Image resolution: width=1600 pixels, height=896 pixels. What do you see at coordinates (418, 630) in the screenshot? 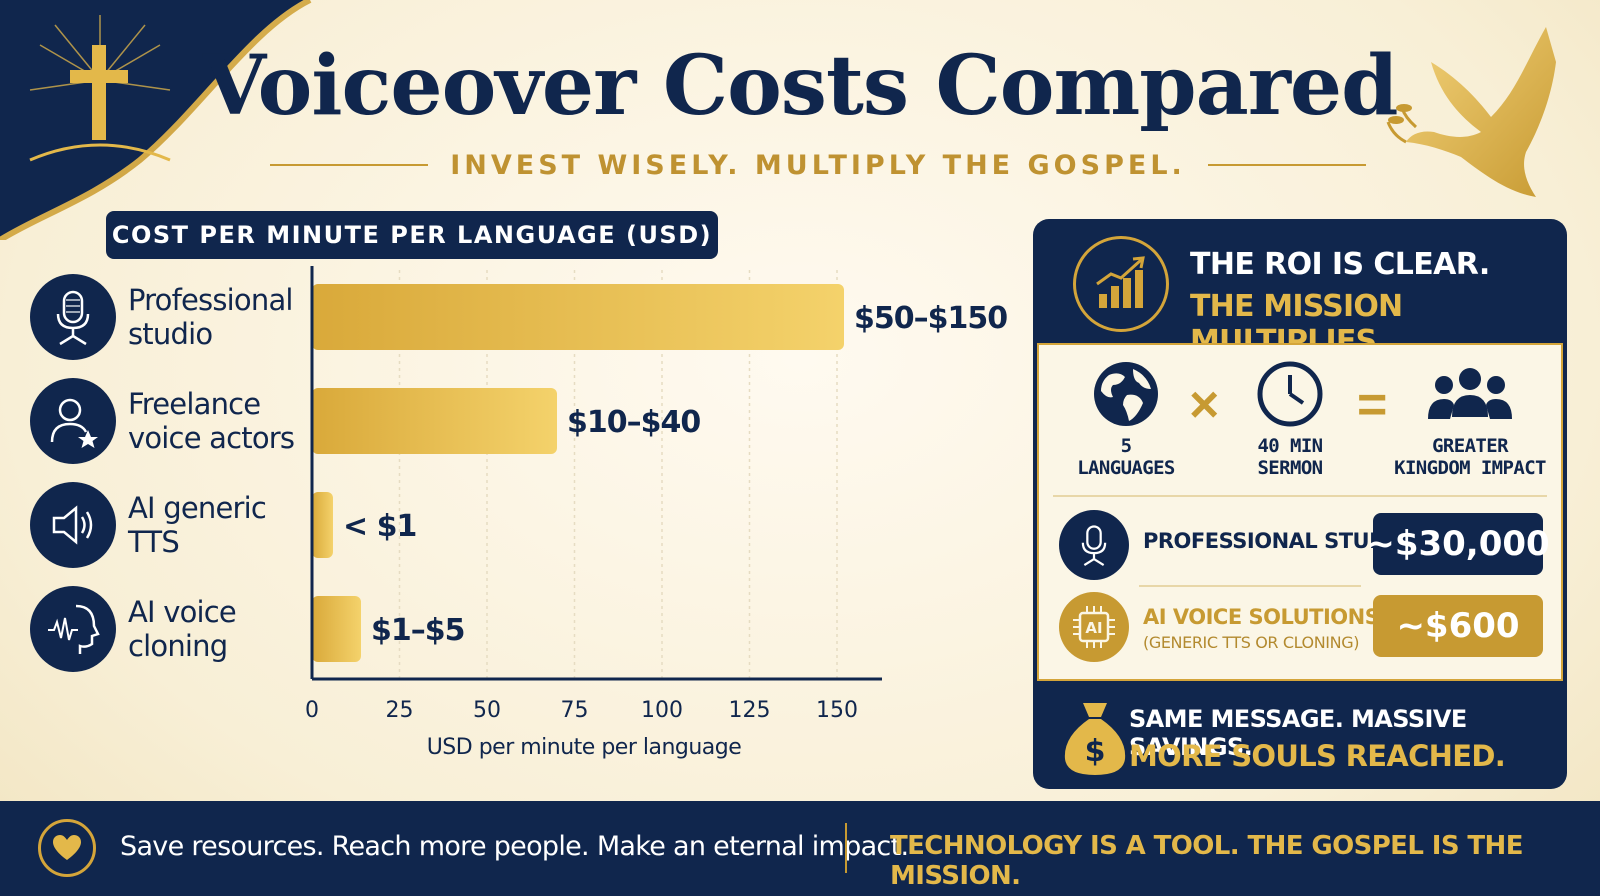
I see `bar-value-label: $1–$5` at bounding box center [418, 630].